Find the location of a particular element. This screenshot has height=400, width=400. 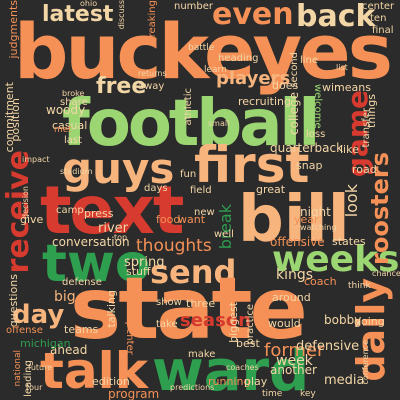

word-away: away is located at coordinates (151, 86).